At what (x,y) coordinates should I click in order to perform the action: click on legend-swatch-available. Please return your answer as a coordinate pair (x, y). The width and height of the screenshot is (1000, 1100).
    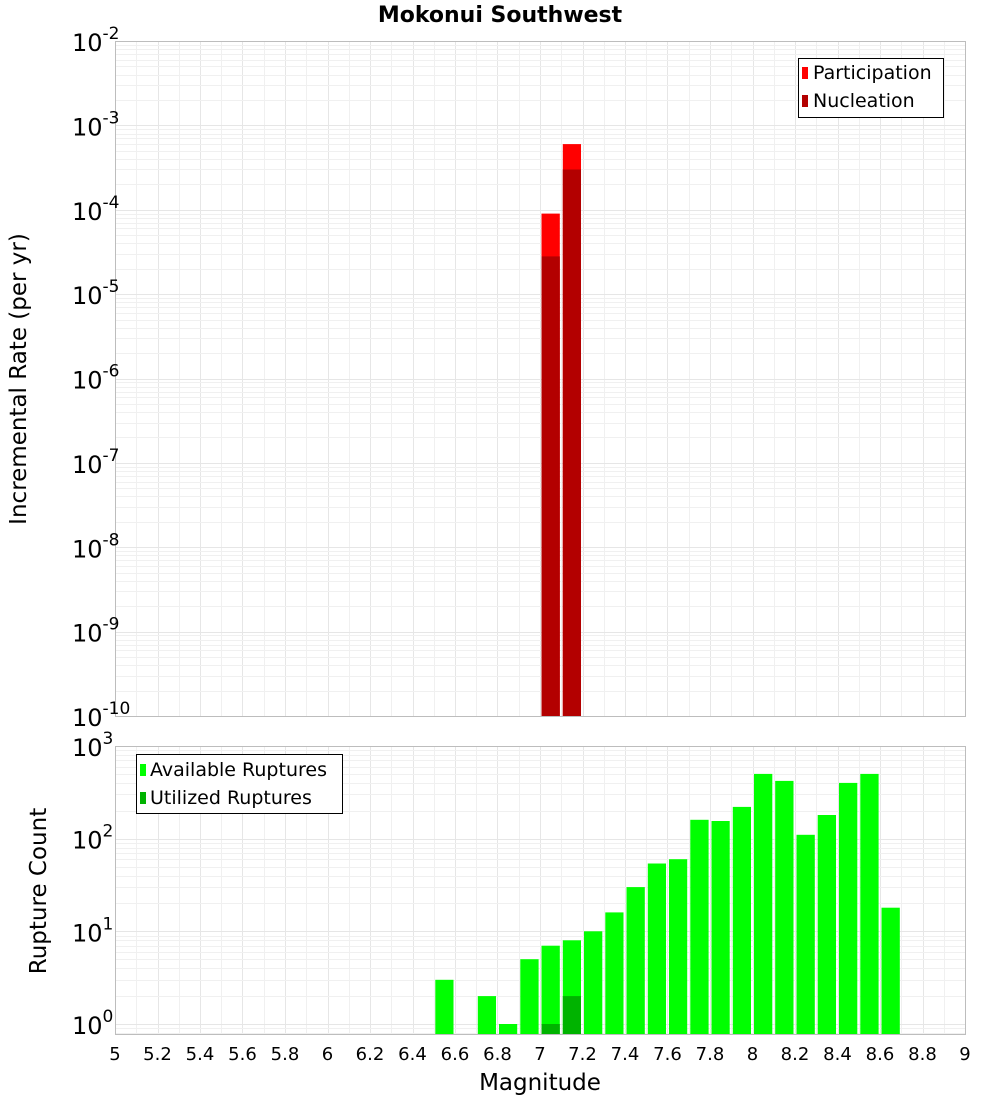
    Looking at the image, I should click on (143, 770).